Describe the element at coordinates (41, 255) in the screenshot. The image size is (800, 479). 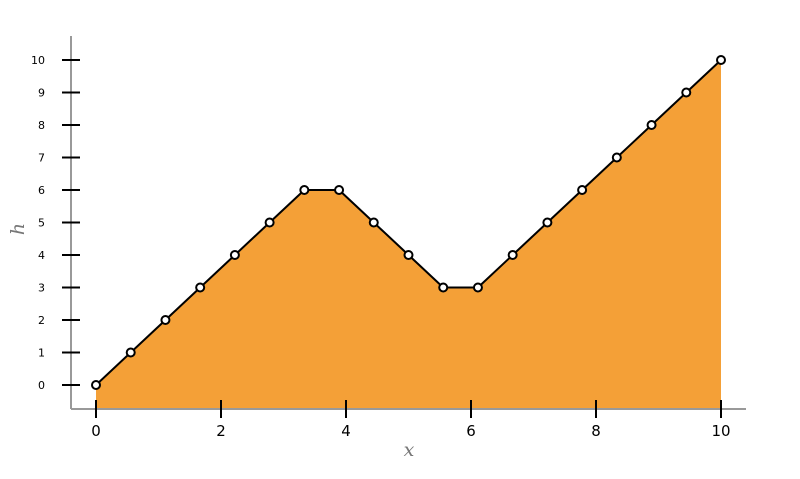
I see `y-tick-label-4: 4` at that location.